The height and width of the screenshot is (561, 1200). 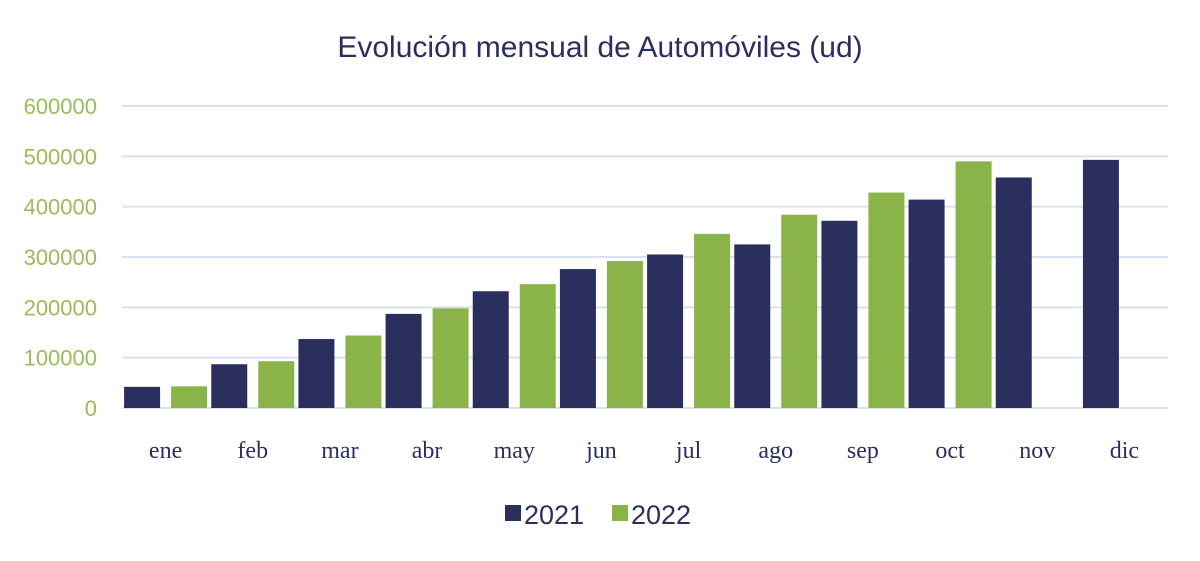 What do you see at coordinates (450, 358) in the screenshot?
I see `bar-2022-abr` at bounding box center [450, 358].